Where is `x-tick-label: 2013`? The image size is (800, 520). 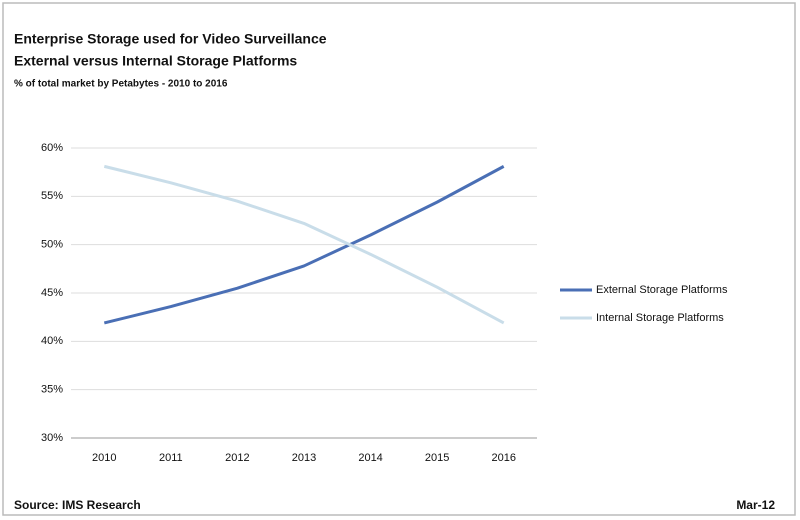
x-tick-label: 2013 is located at coordinates (304, 458).